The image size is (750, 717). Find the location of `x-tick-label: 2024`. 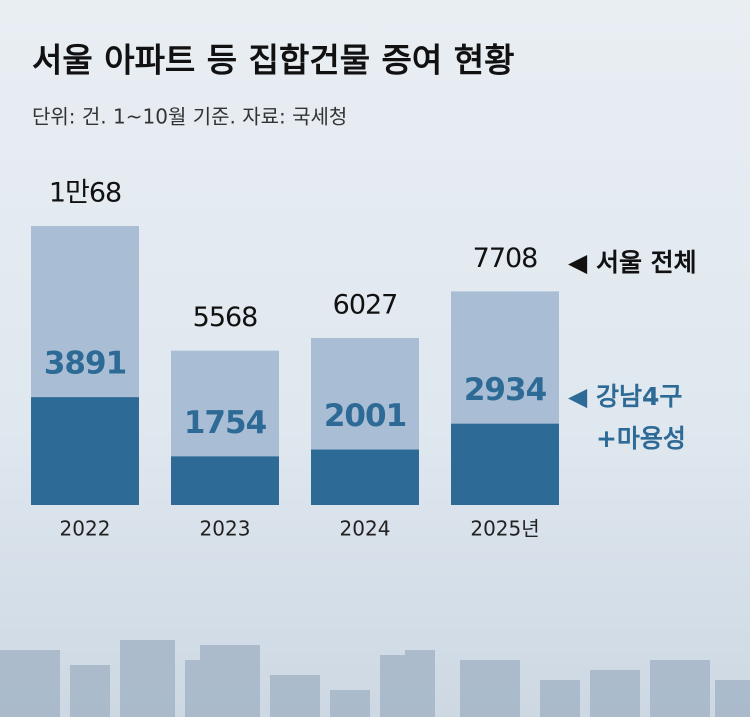

x-tick-label: 2024 is located at coordinates (365, 529).